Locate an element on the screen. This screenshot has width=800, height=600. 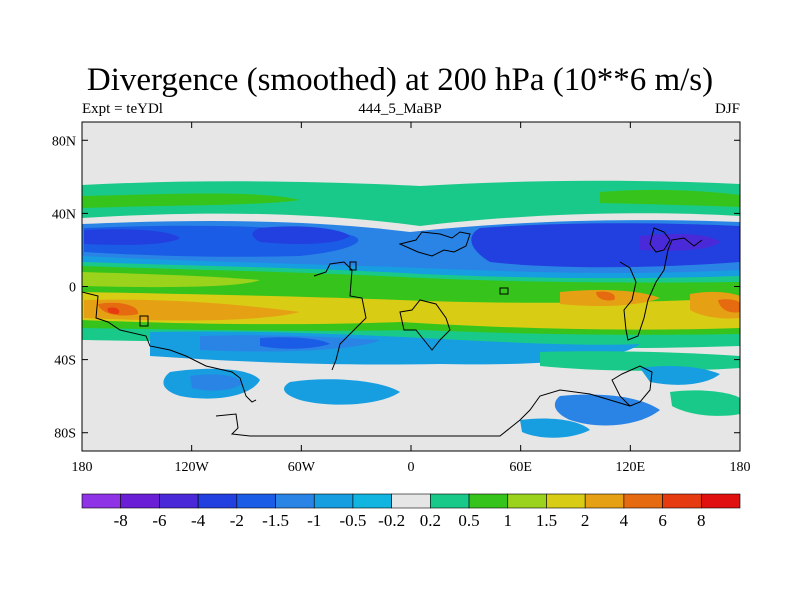
contour-band-north-darkblue is located at coordinates (132, 237).